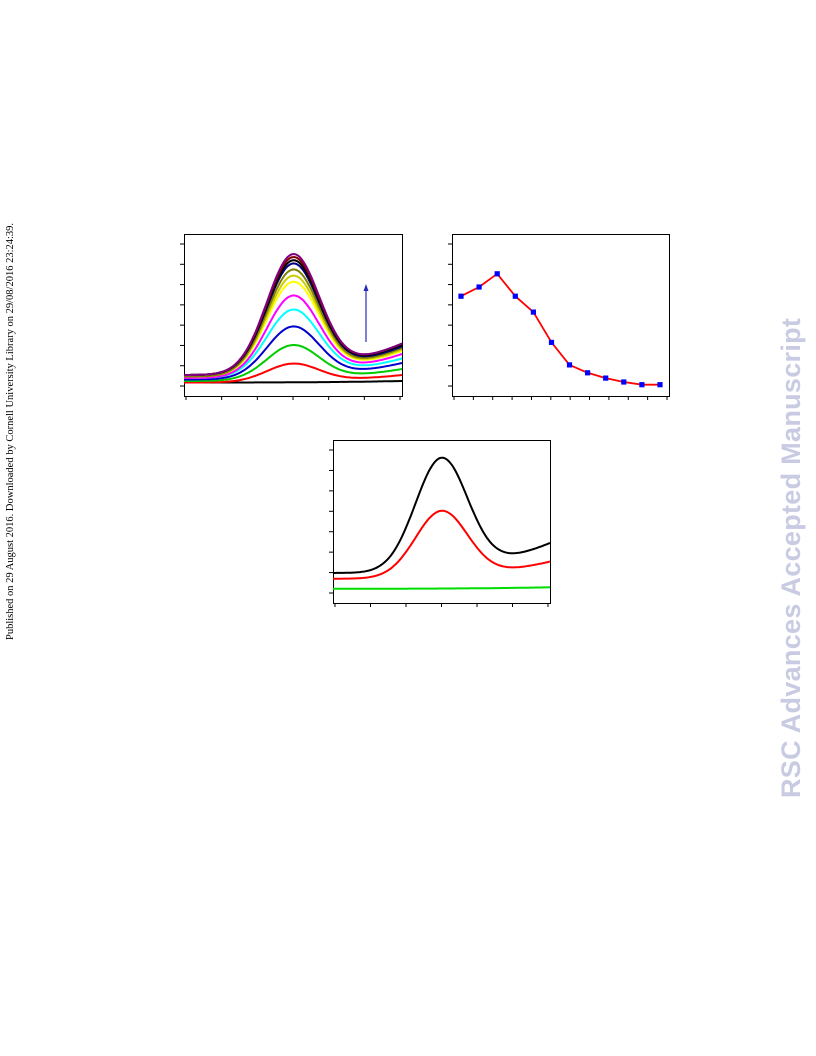  I want to click on spectra-titration-chart, so click(291, 317).